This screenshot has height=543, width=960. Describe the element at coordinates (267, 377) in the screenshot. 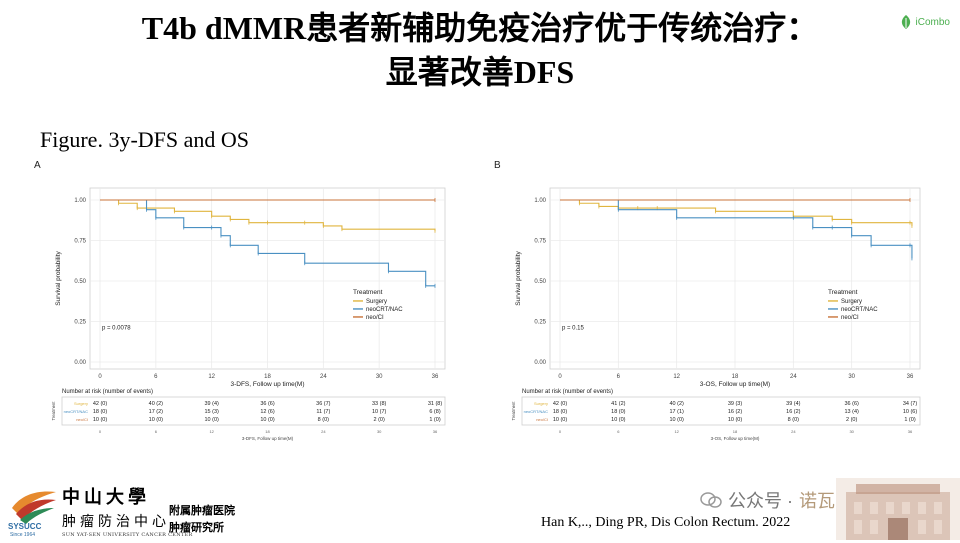

I see `chart-a-xtick-3: 18` at that location.